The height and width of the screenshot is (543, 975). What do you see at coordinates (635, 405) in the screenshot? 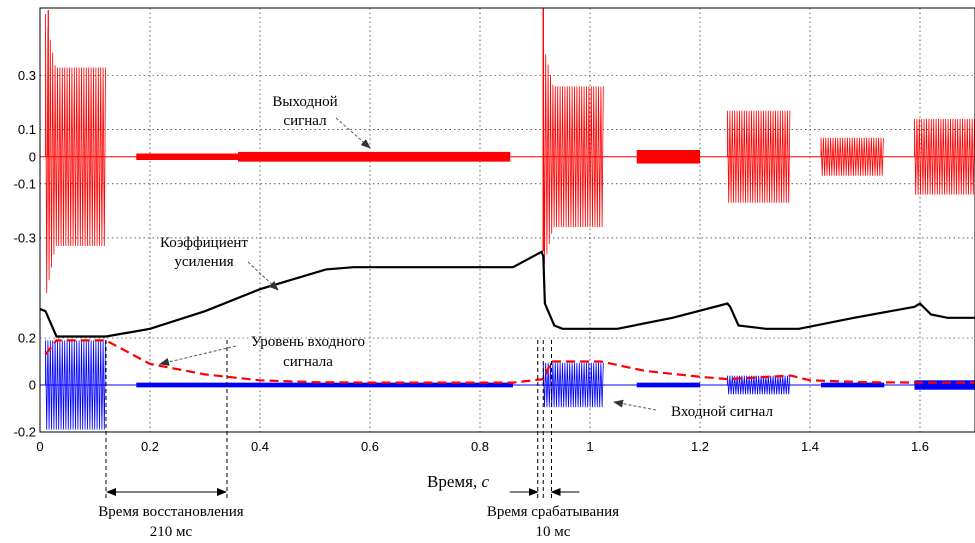
I see `input-signal-pointer` at bounding box center [635, 405].